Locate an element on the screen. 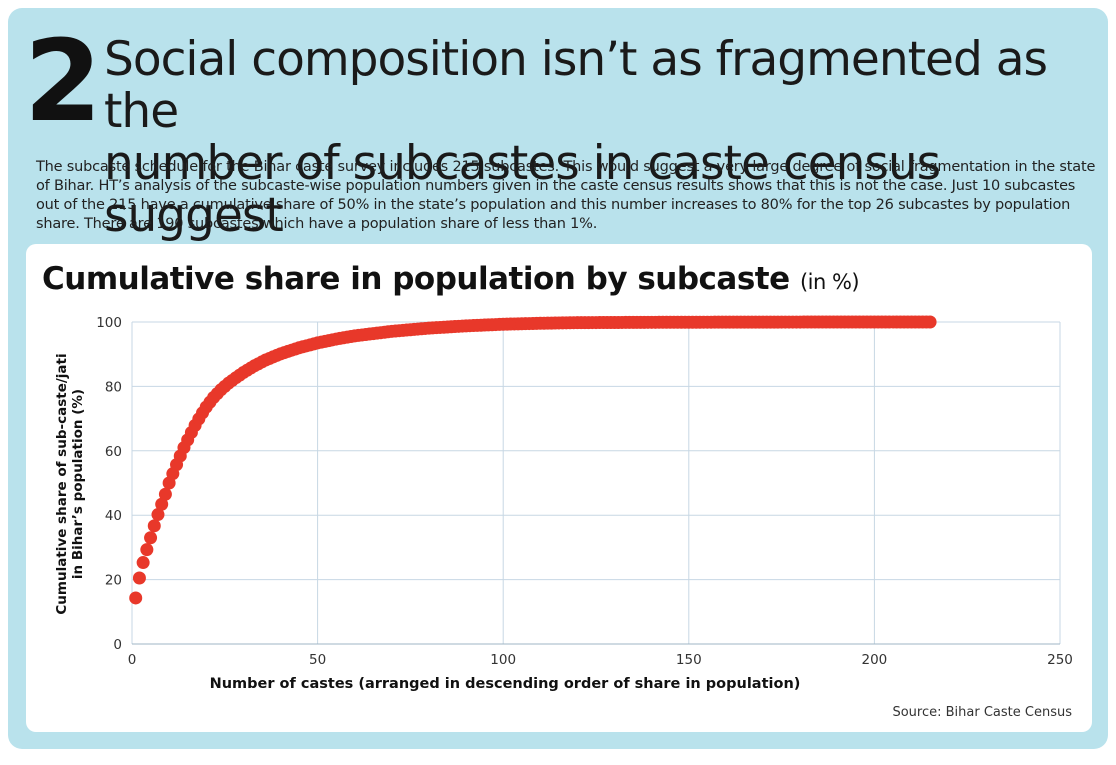 This screenshot has height=765, width=1116. chart-title-unit: (in %) is located at coordinates (829, 282).